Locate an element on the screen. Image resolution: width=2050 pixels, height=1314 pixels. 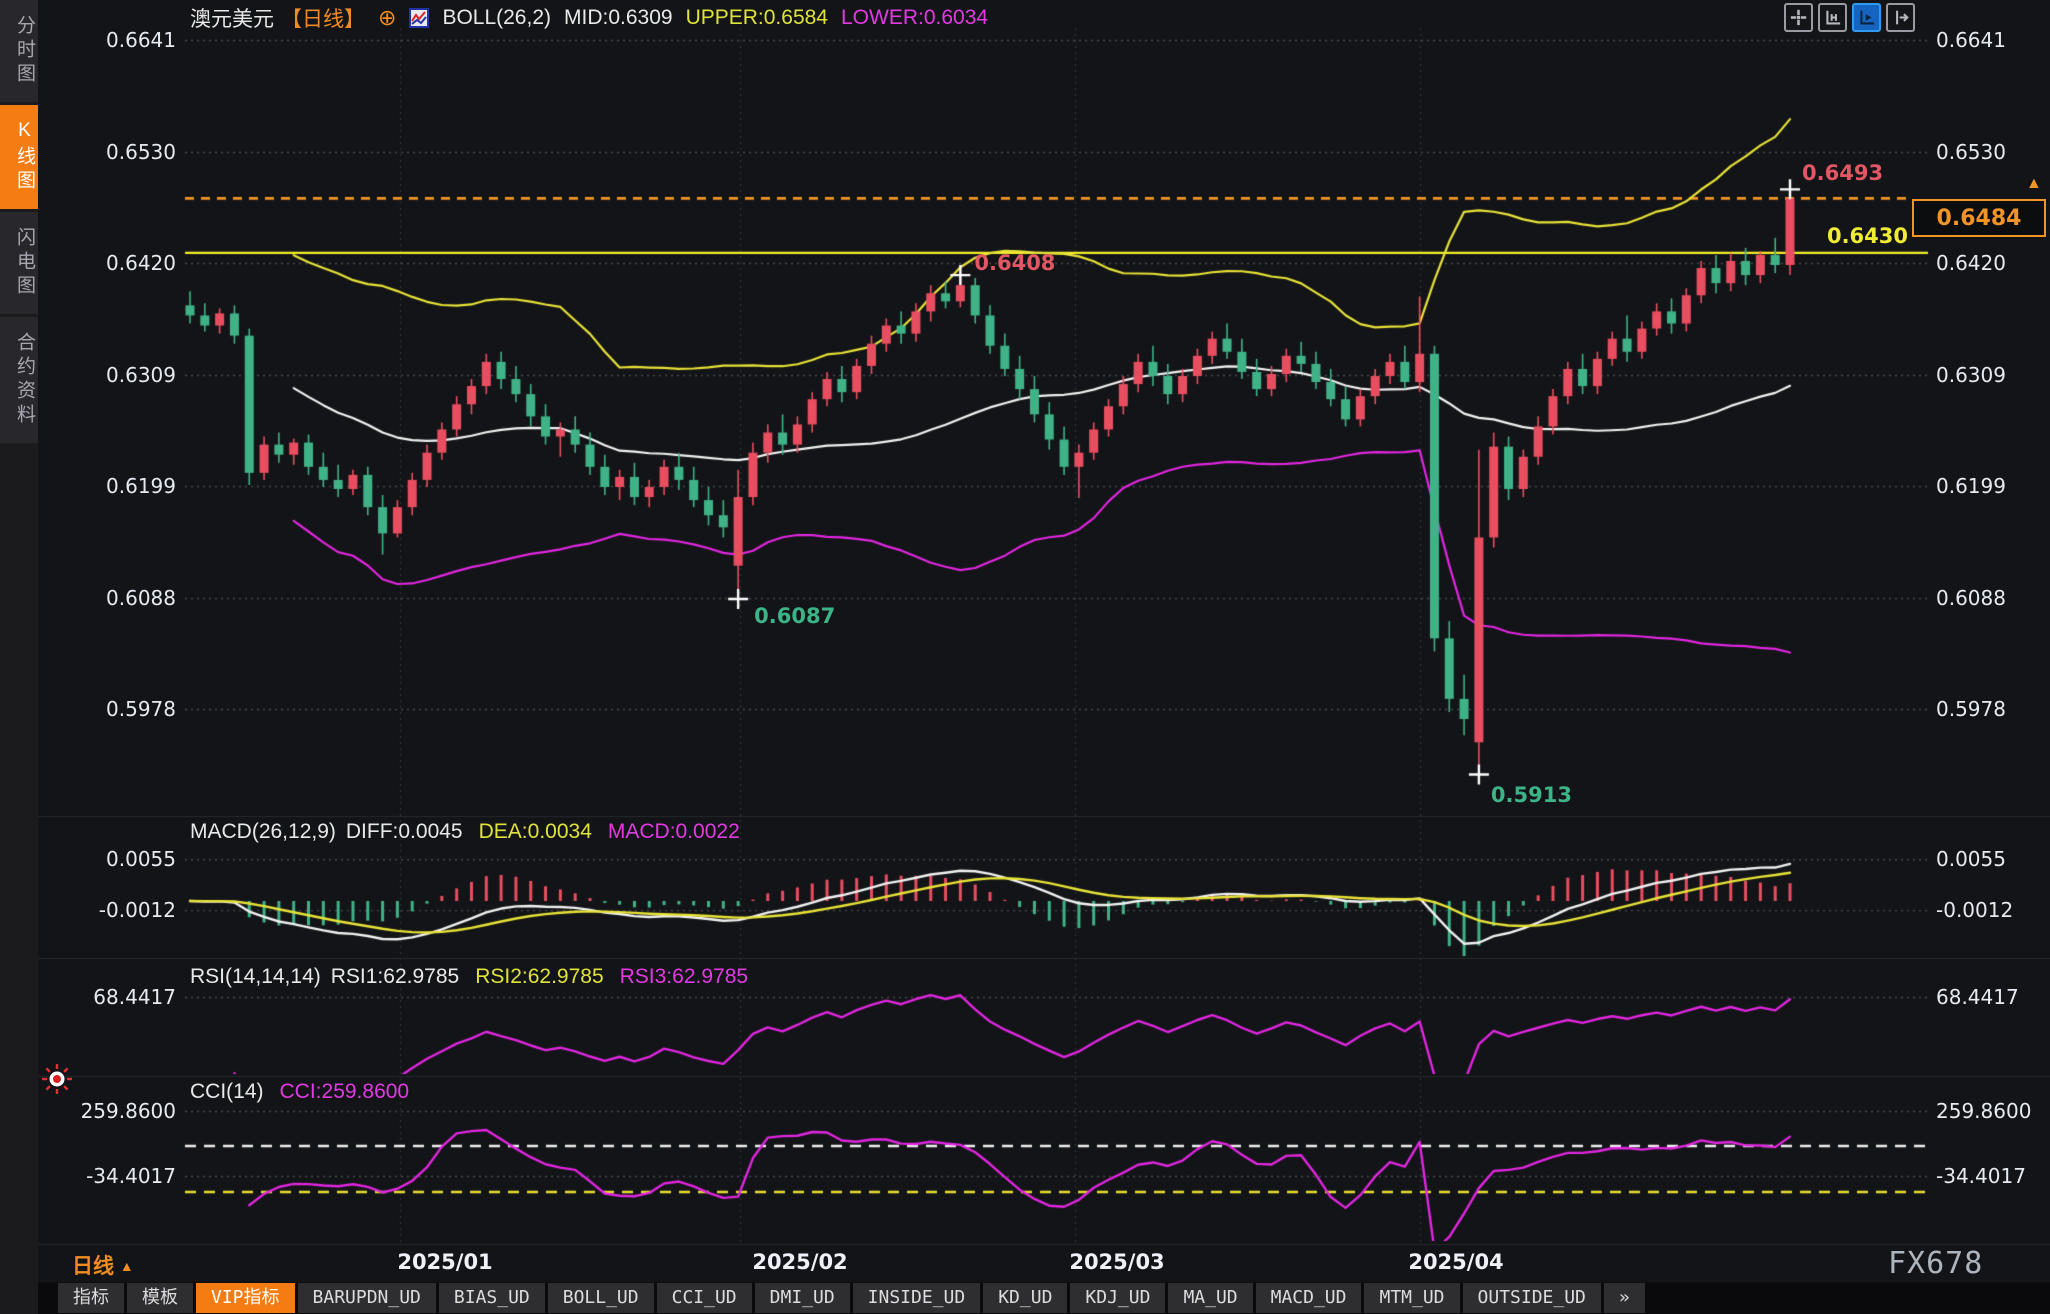
macd-macd-value: MACD:0.0022 is located at coordinates (673, 831).